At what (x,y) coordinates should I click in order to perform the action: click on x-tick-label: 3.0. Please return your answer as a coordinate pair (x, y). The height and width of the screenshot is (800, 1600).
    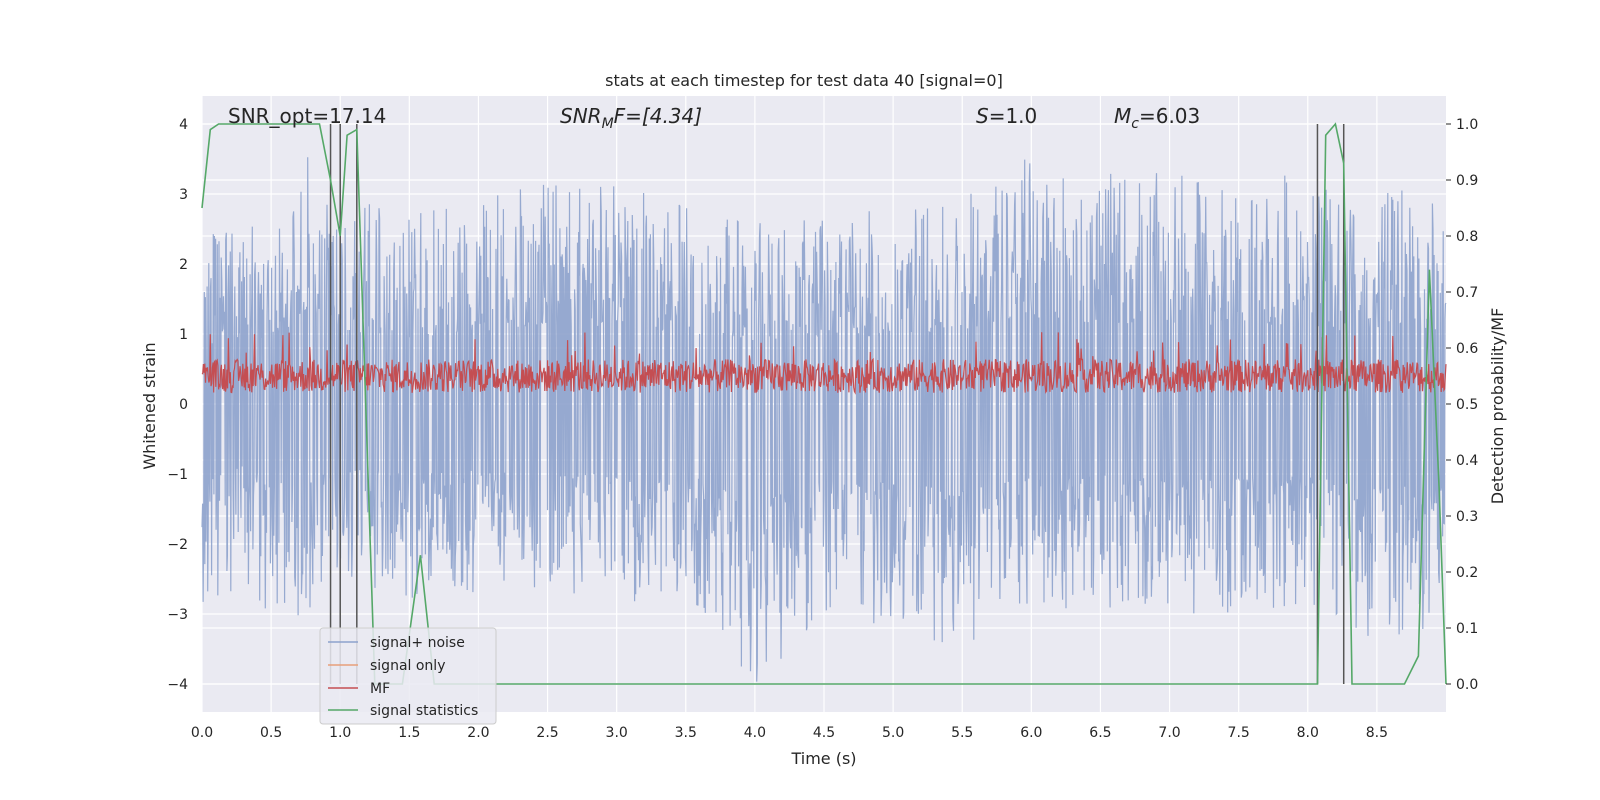
    Looking at the image, I should click on (617, 733).